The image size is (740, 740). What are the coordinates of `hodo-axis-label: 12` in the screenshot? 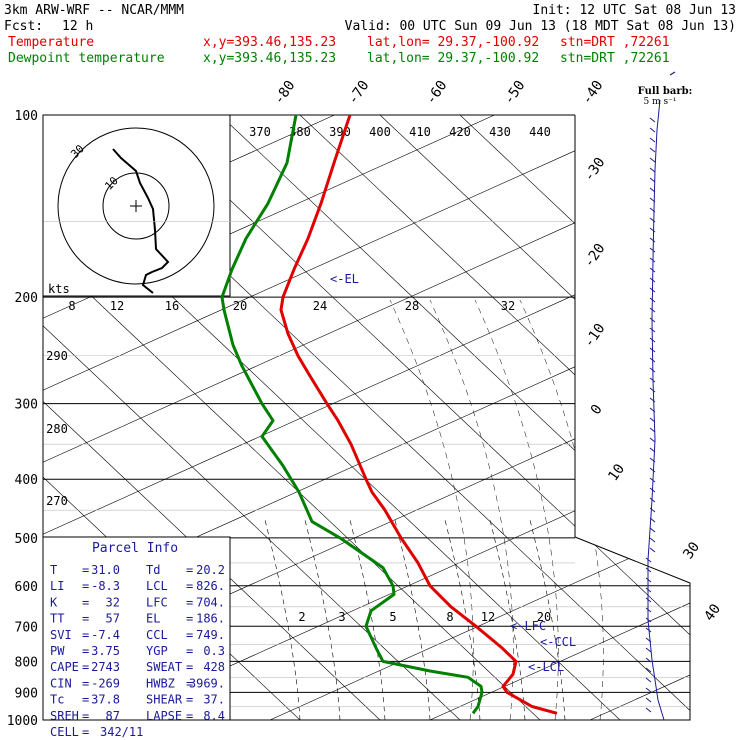 It's located at (117, 306).